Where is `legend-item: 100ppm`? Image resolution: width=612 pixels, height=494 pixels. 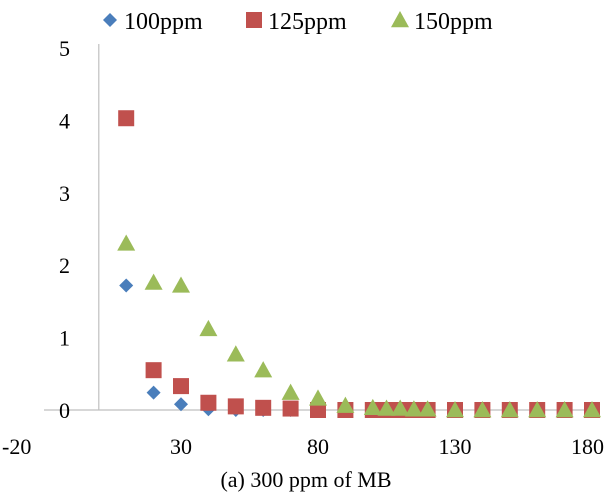
legend-item: 100ppm is located at coordinates (153, 22).